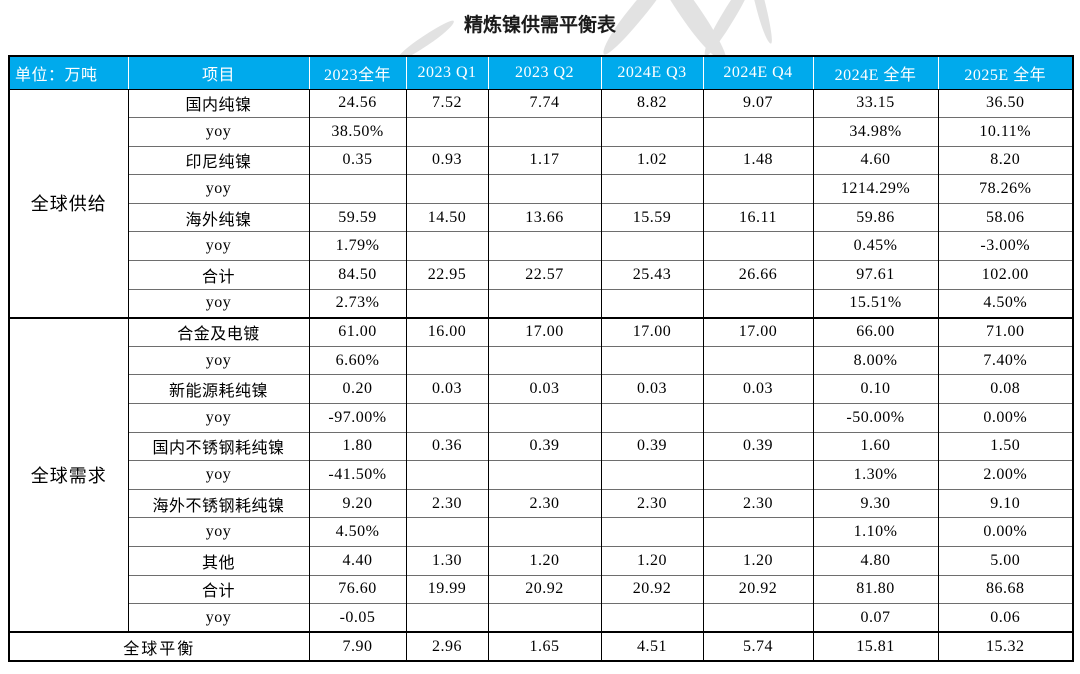 This screenshot has width=1080, height=674. Describe the element at coordinates (1005, 189) in the screenshot. I see `value-cell: 78.26%` at that location.